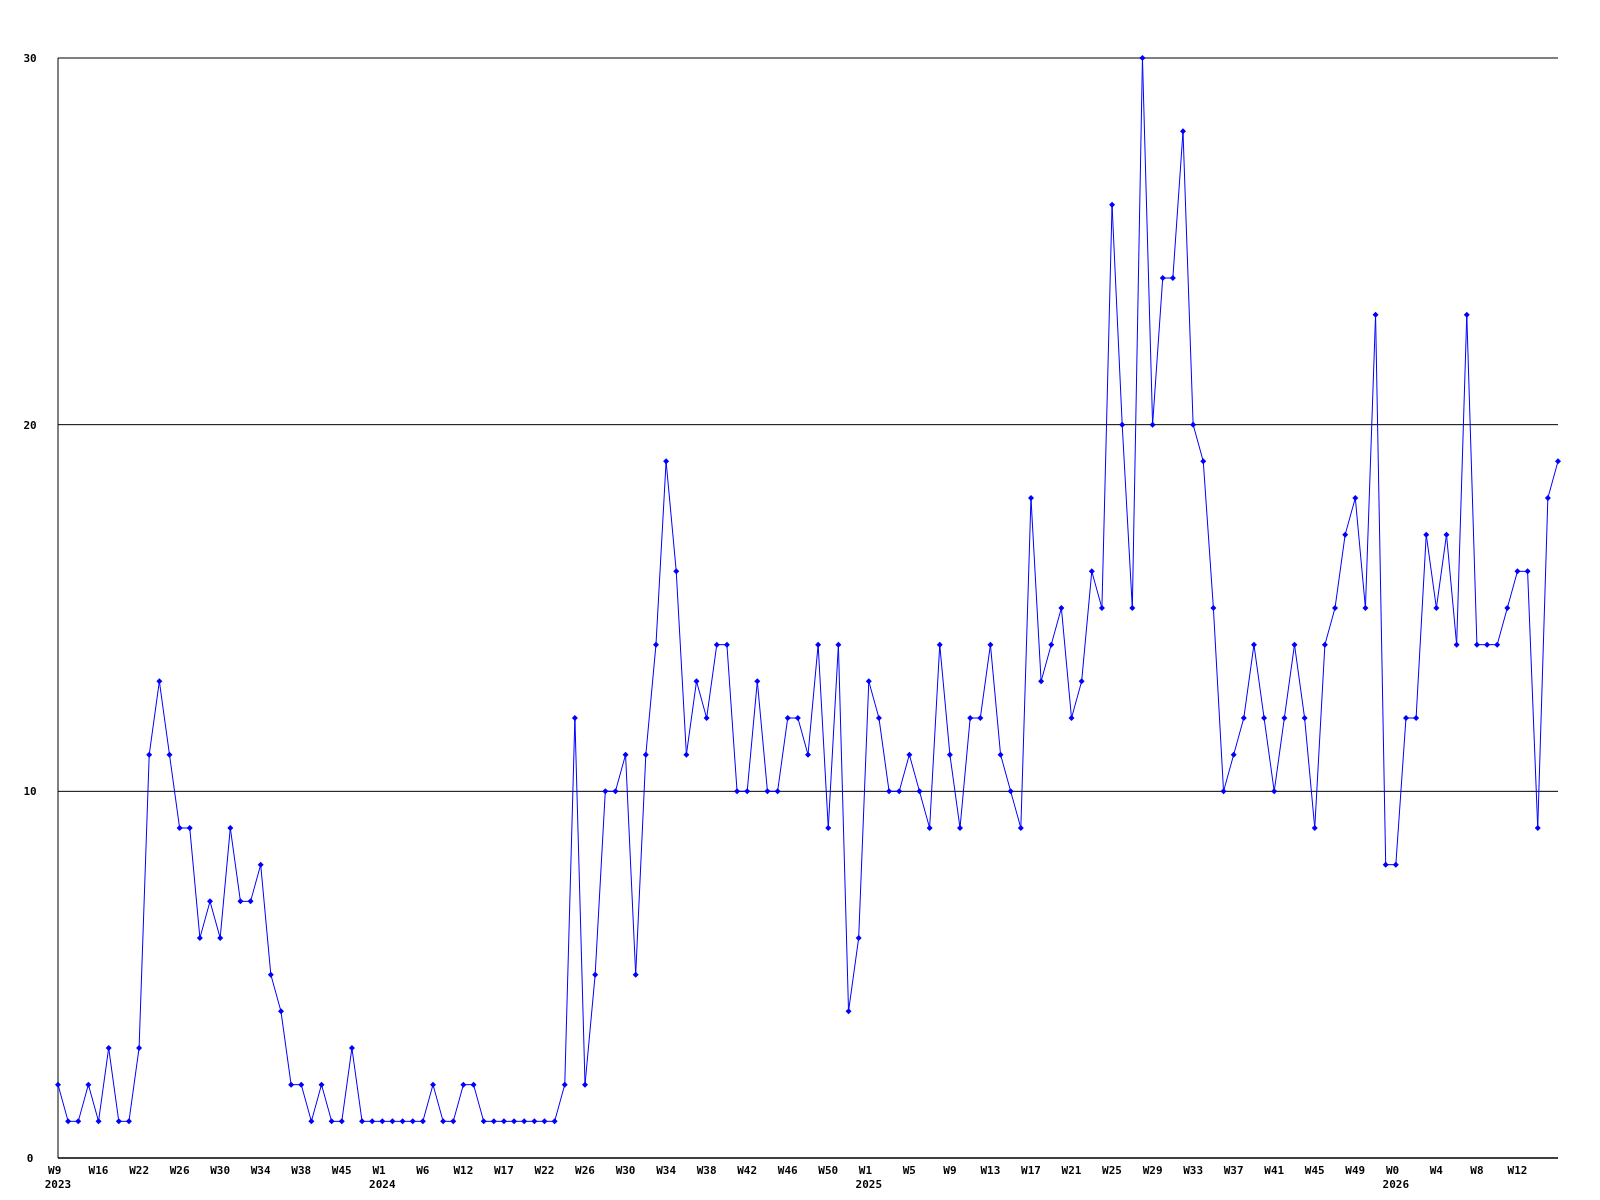  Describe the element at coordinates (1193, 1170) in the screenshot. I see `x-tick-label: W33` at that location.